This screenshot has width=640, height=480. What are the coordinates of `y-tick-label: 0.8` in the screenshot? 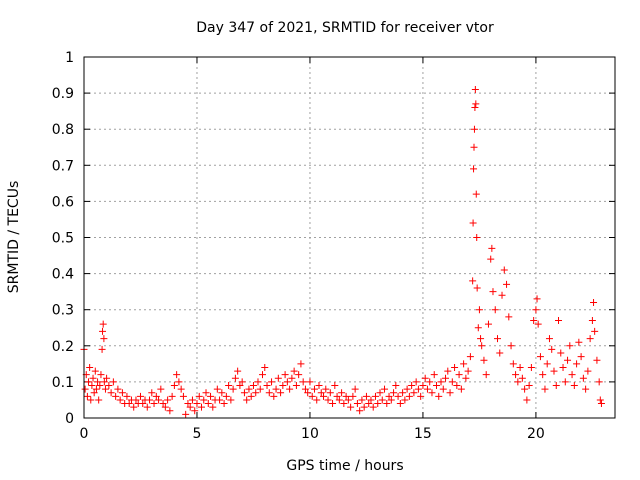 It's located at (63, 130).